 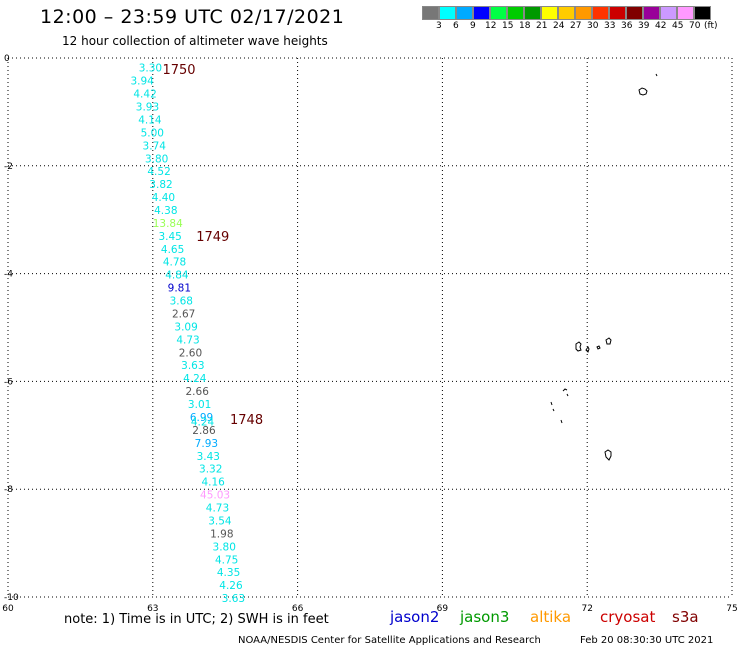 What do you see at coordinates (215, 496) in the screenshot?
I see `wave-height-value: 45.03` at bounding box center [215, 496].